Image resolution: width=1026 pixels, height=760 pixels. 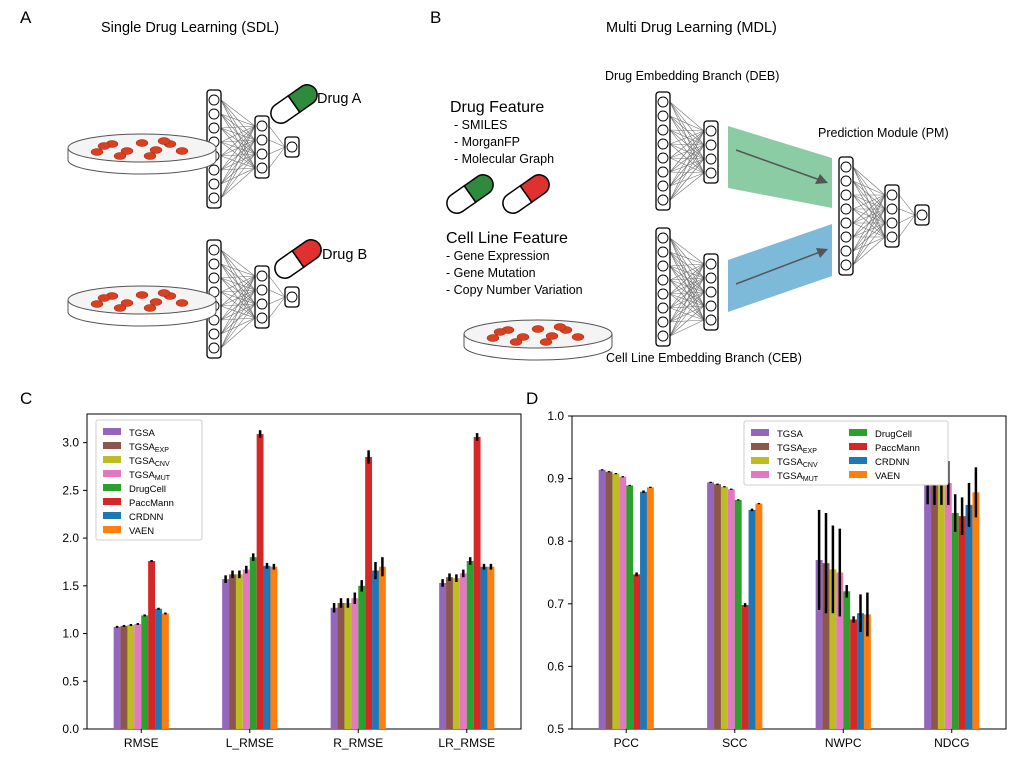 I want to click on x-tick-label: PCC, so click(x=627, y=743).